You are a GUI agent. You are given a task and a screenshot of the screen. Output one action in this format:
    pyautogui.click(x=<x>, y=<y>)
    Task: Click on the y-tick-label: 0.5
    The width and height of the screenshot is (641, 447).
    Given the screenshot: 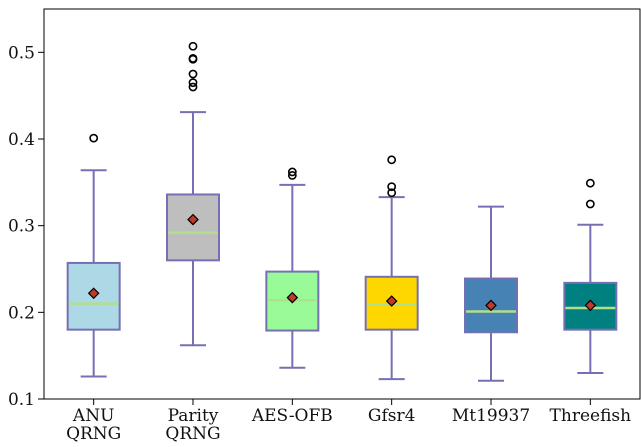 What is the action you would take?
    pyautogui.click(x=21, y=53)
    